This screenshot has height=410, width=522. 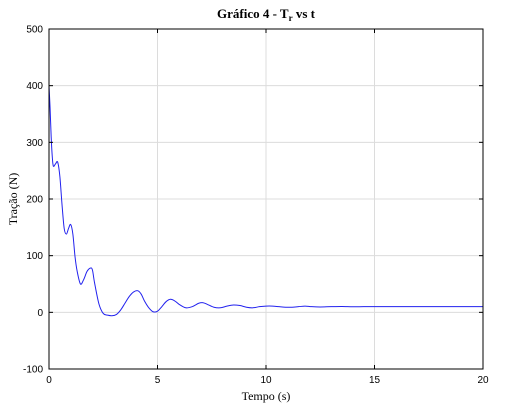 What do you see at coordinates (34, 30) in the screenshot?
I see `y-tick-label: 500` at bounding box center [34, 30].